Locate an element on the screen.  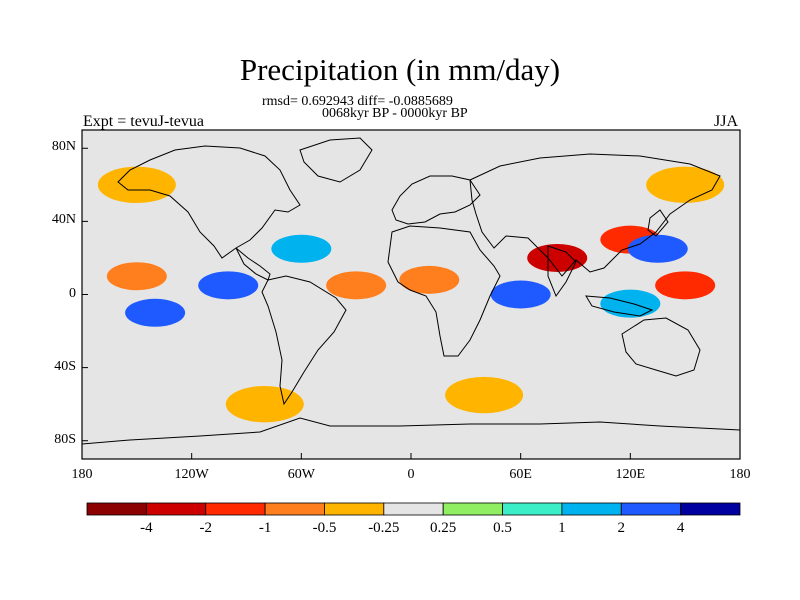
coastline-south-america is located at coordinates (304, 340).